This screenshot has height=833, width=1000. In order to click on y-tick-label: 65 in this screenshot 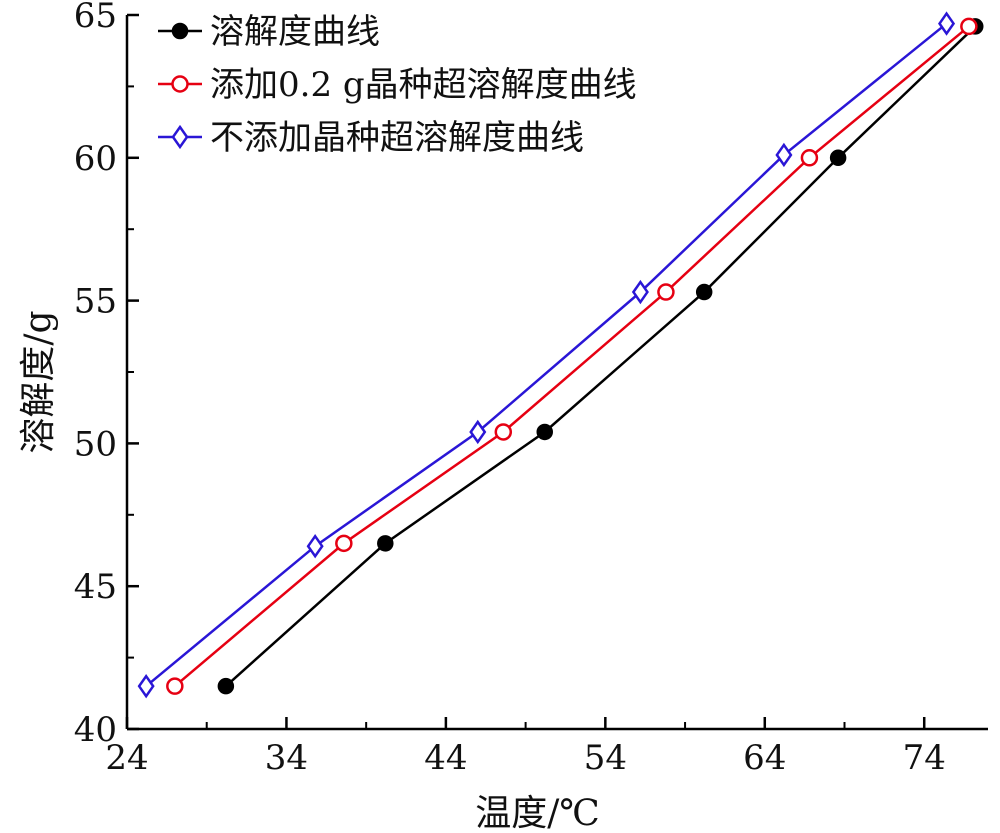, I will do `click(95, 18)`.